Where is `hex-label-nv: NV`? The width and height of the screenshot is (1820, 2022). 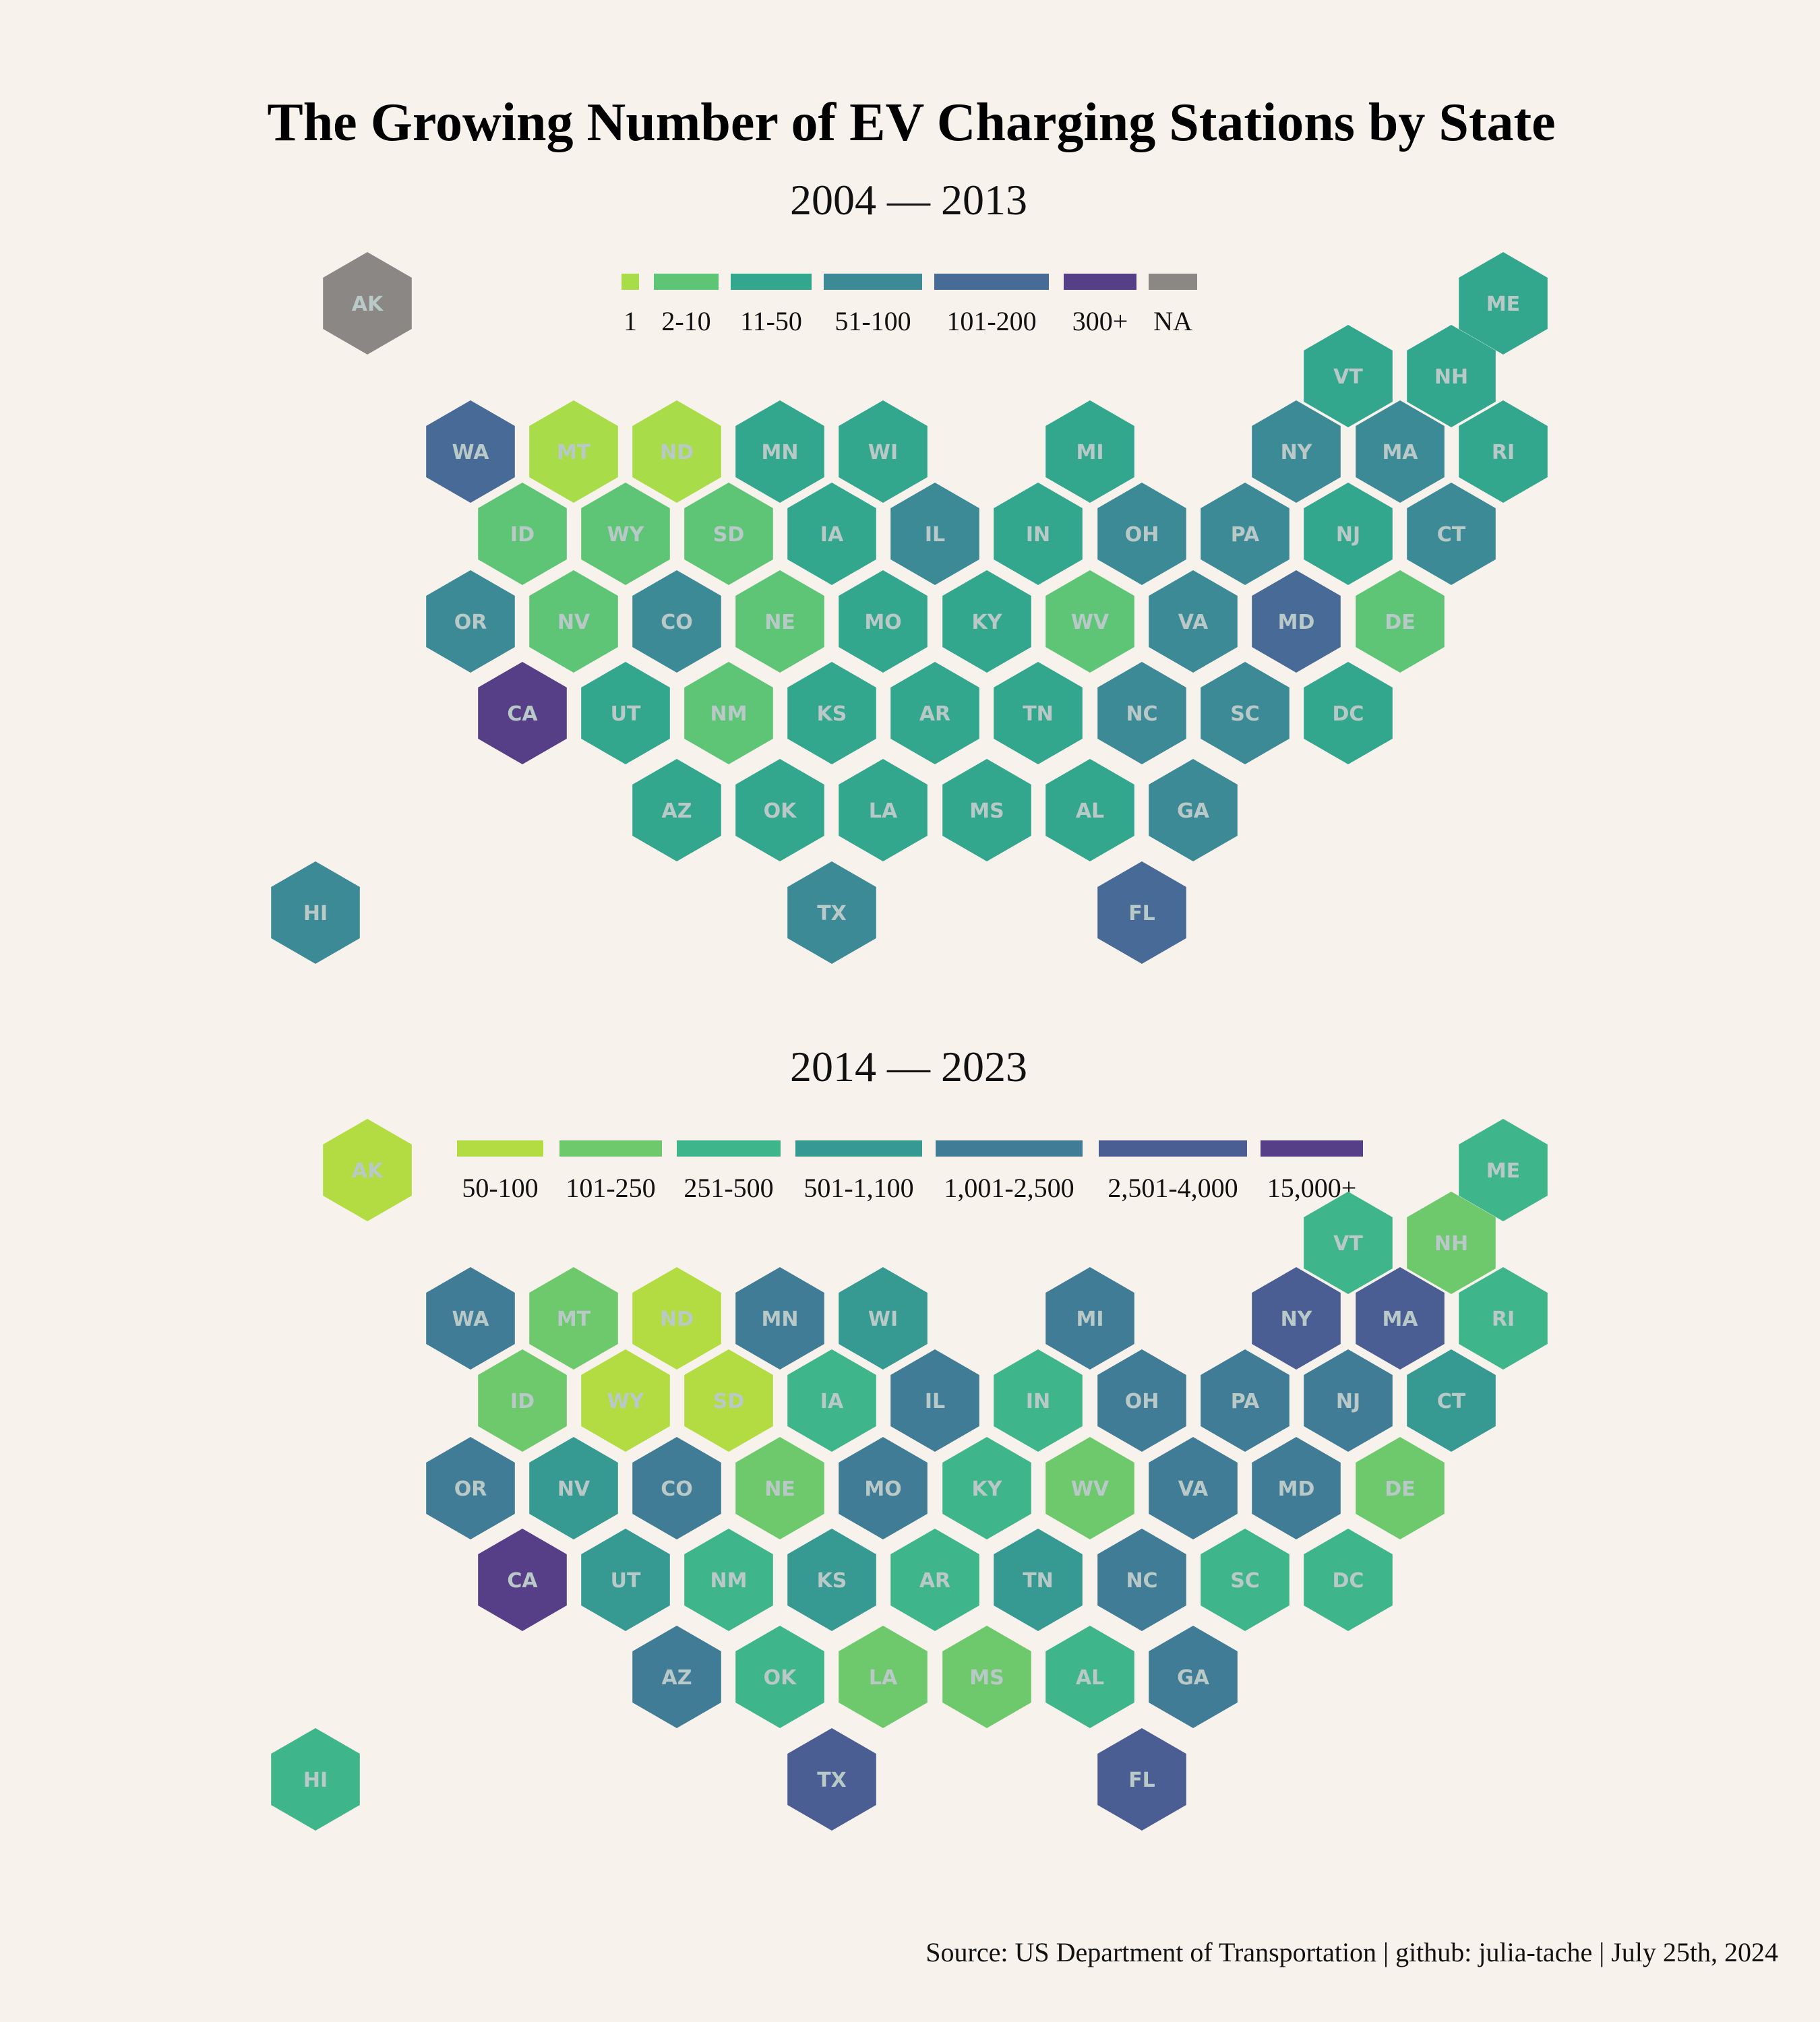 hex-label-nv: NV is located at coordinates (573, 622).